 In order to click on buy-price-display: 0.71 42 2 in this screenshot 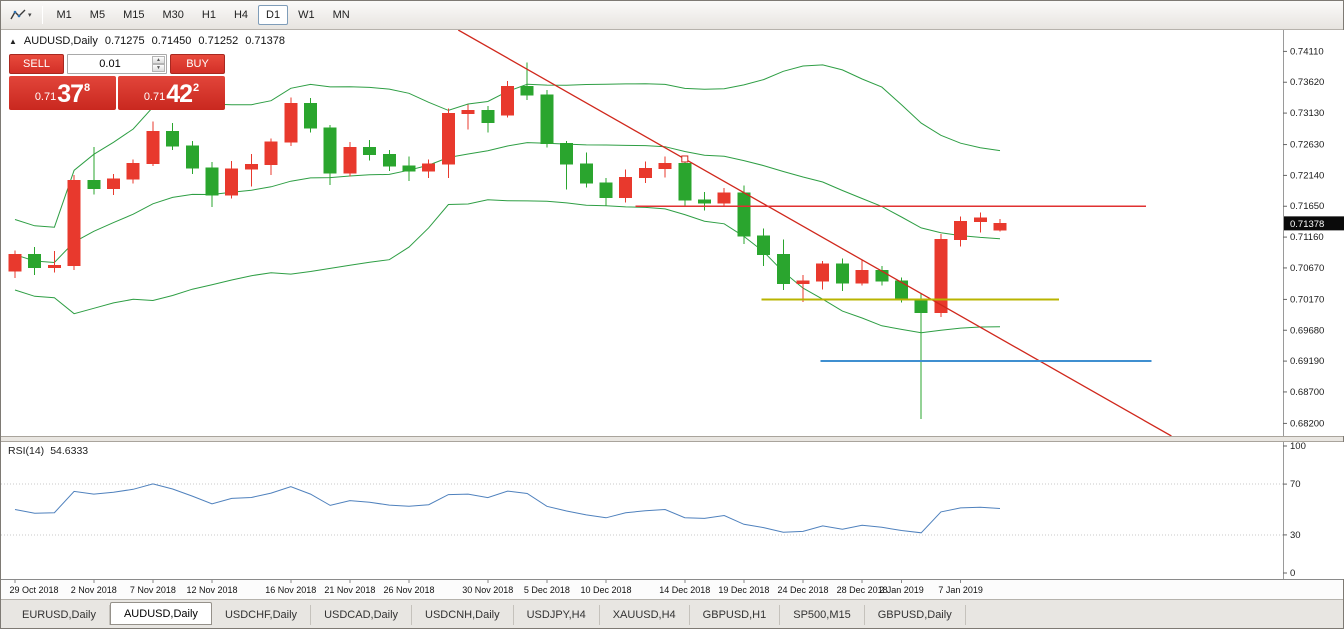, I will do `click(171, 93)`.